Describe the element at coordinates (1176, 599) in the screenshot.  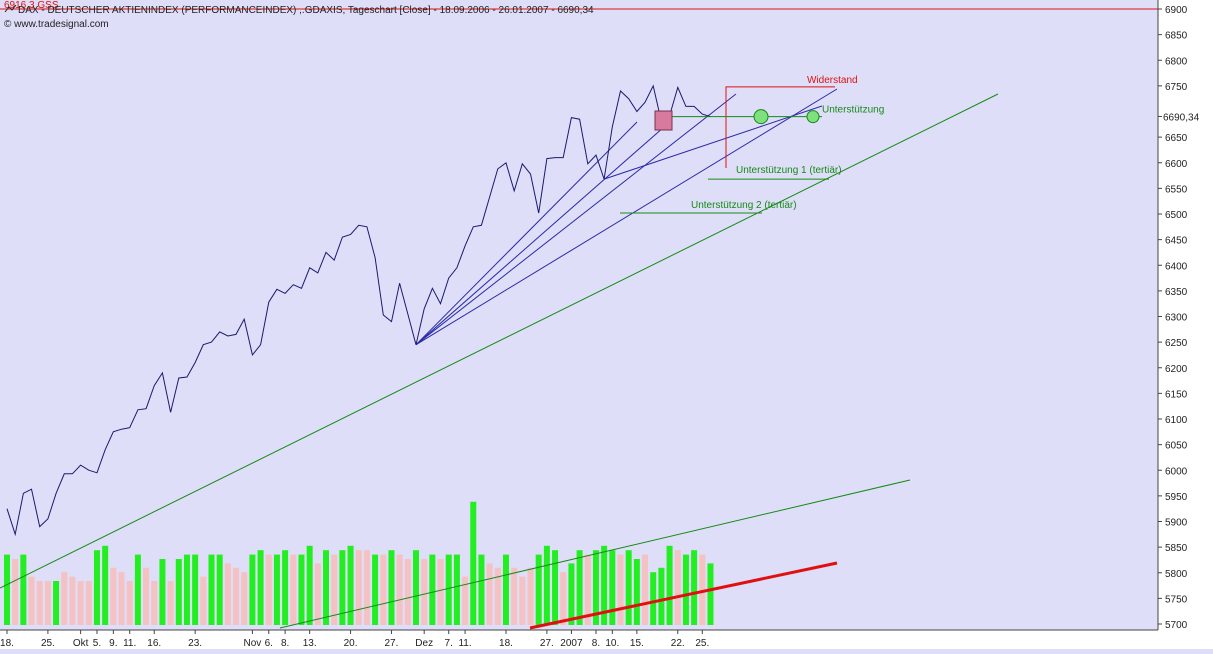
I see `y-tick-label: 5750` at that location.